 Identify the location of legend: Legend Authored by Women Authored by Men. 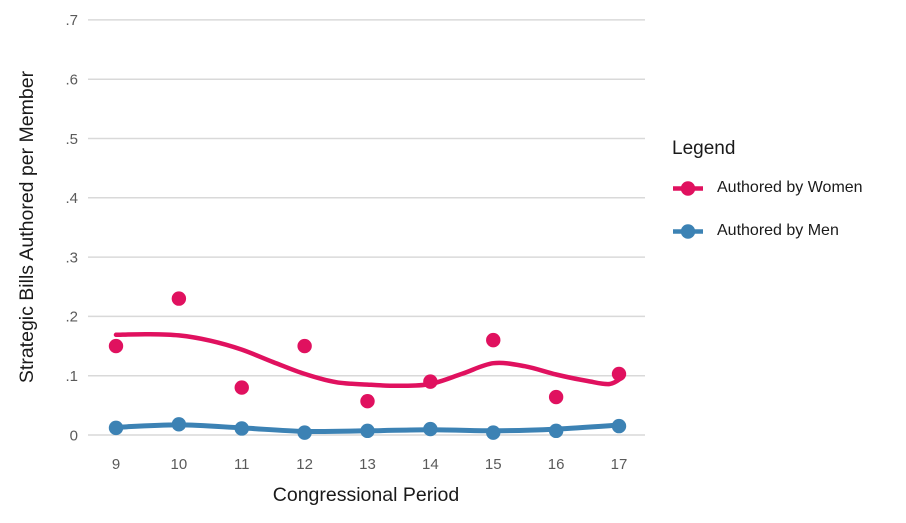
(787, 192).